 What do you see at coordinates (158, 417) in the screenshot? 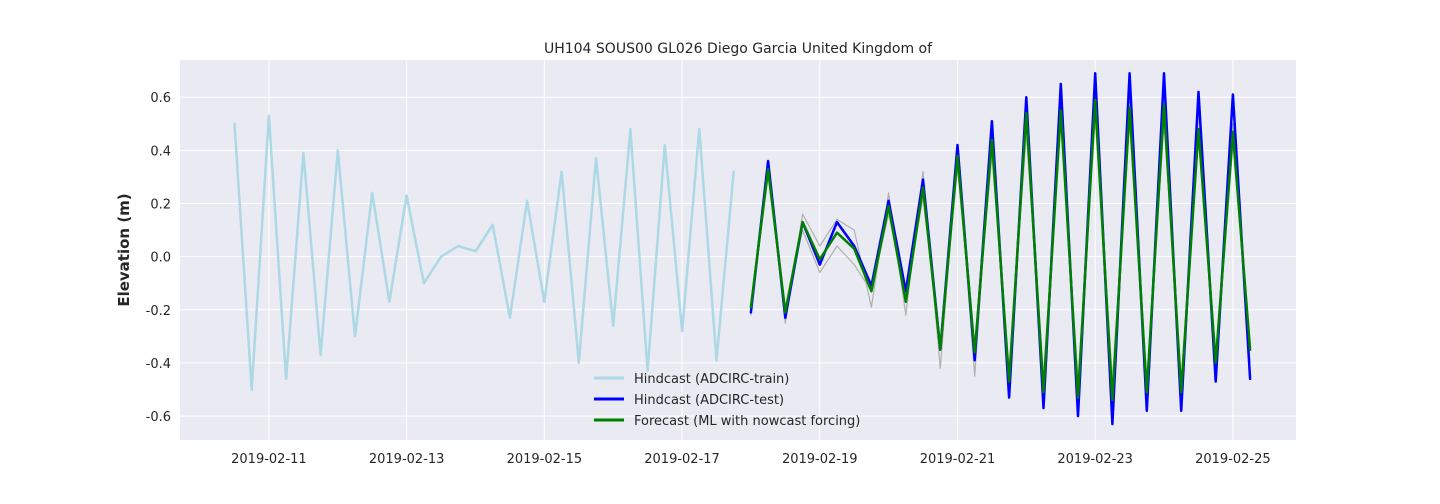
I see `y-tick-label: -0.6` at bounding box center [158, 417].